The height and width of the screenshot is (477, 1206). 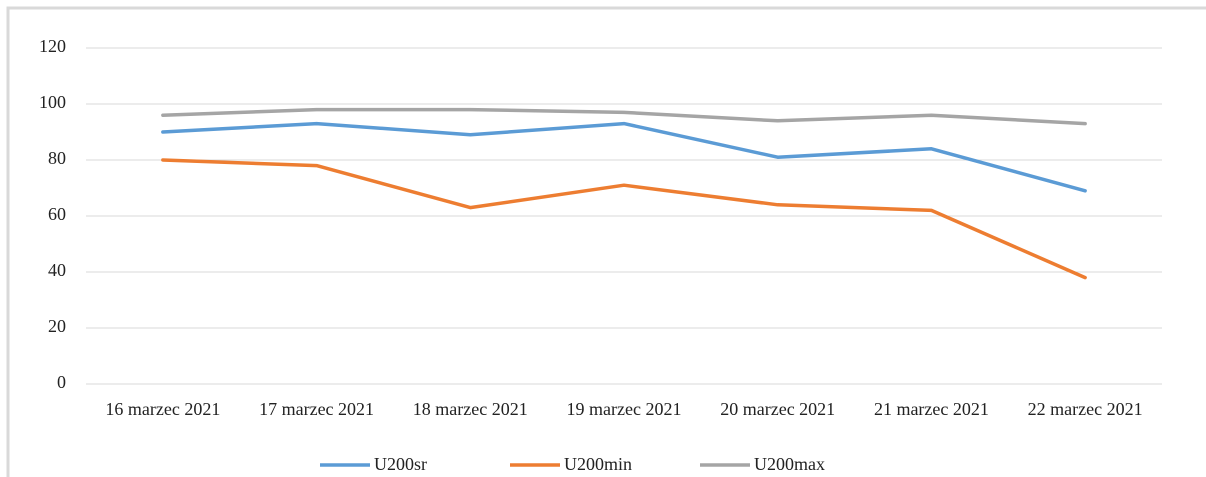 I want to click on legend-label: U200max, so click(x=789, y=464).